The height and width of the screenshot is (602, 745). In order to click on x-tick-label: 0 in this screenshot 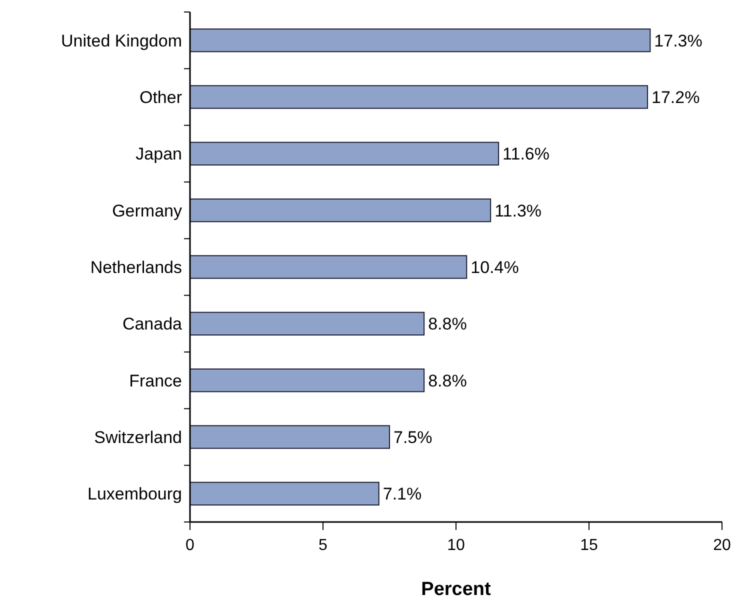, I will do `click(190, 545)`.